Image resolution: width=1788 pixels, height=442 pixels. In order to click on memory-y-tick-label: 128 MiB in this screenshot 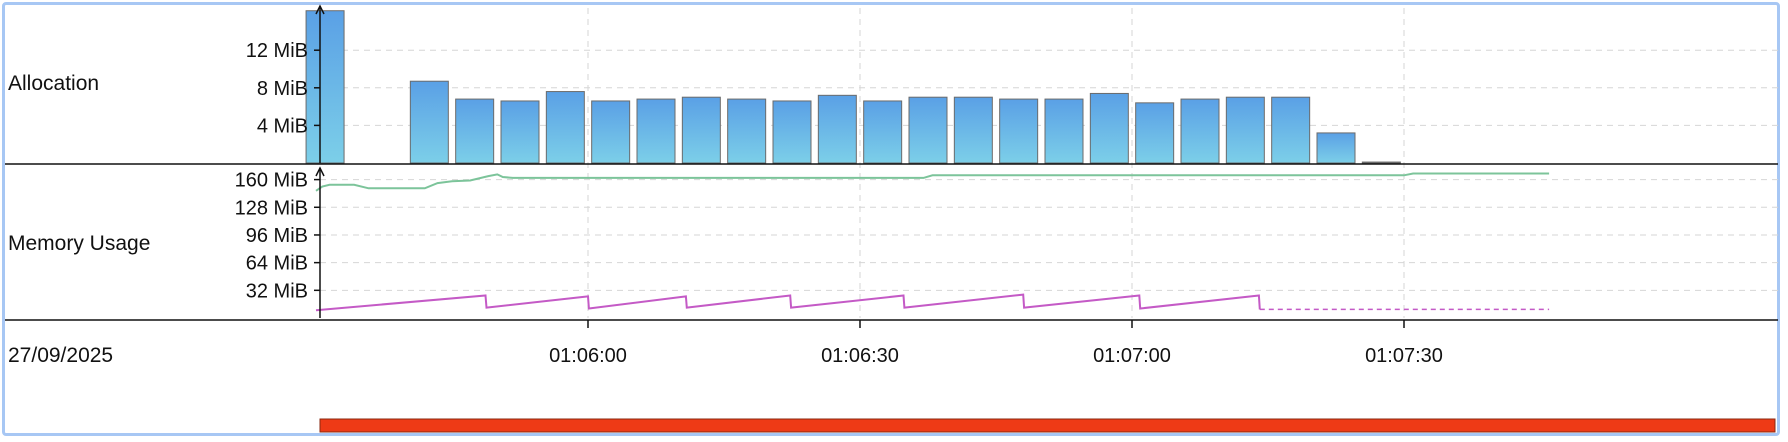, I will do `click(271, 208)`.